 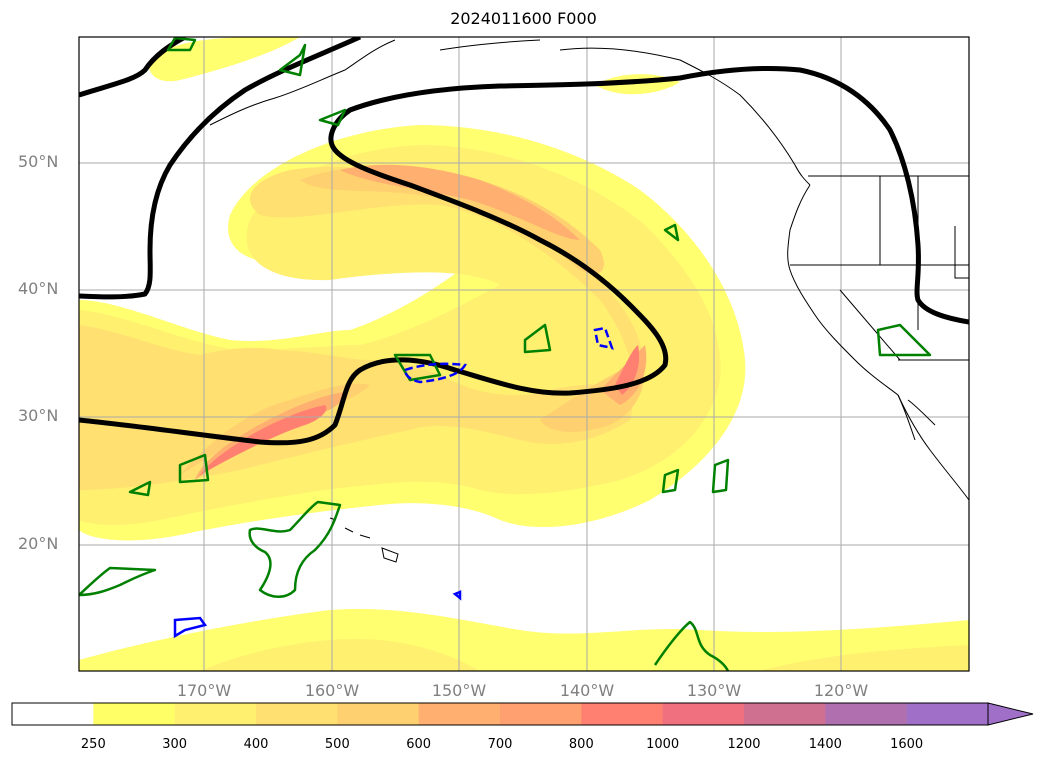 I want to click on colorbar-tick-label: 1200, so click(x=744, y=744).